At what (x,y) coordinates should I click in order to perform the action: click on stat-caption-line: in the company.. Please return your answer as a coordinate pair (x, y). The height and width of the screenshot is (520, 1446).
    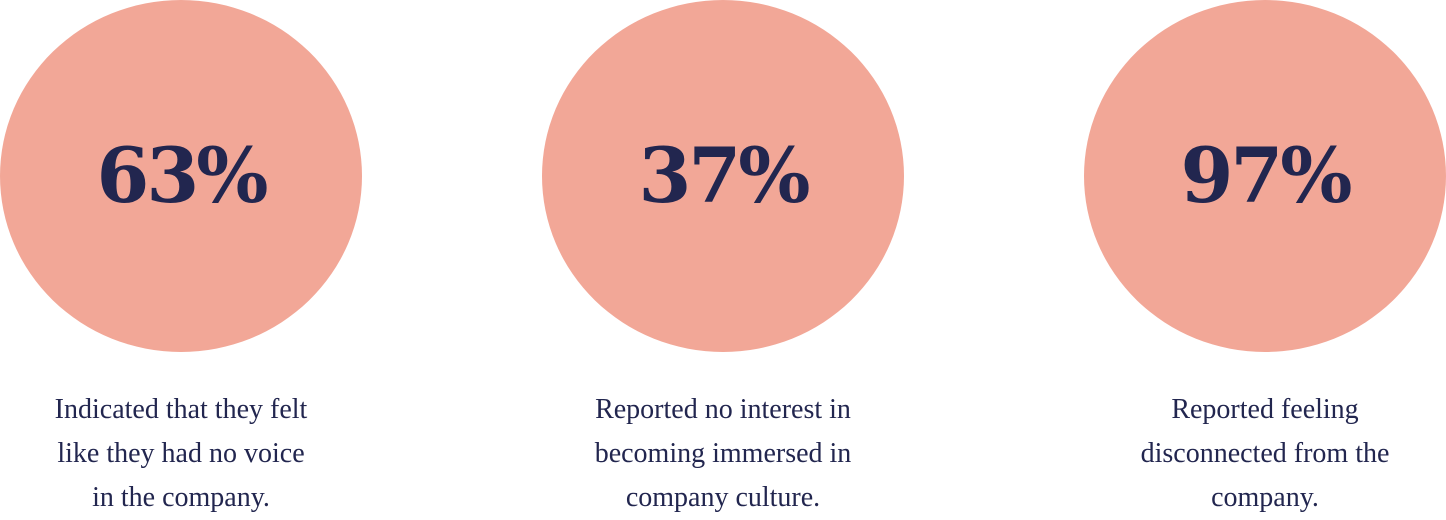
    Looking at the image, I should click on (181, 497).